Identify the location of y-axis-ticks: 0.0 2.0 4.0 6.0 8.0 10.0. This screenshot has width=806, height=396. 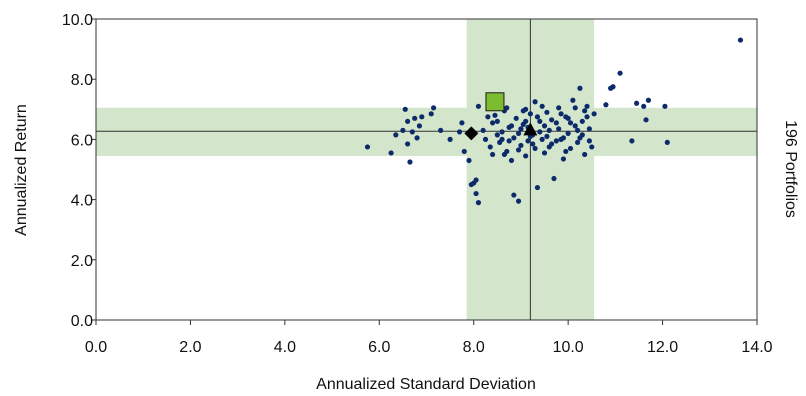
(79, 171).